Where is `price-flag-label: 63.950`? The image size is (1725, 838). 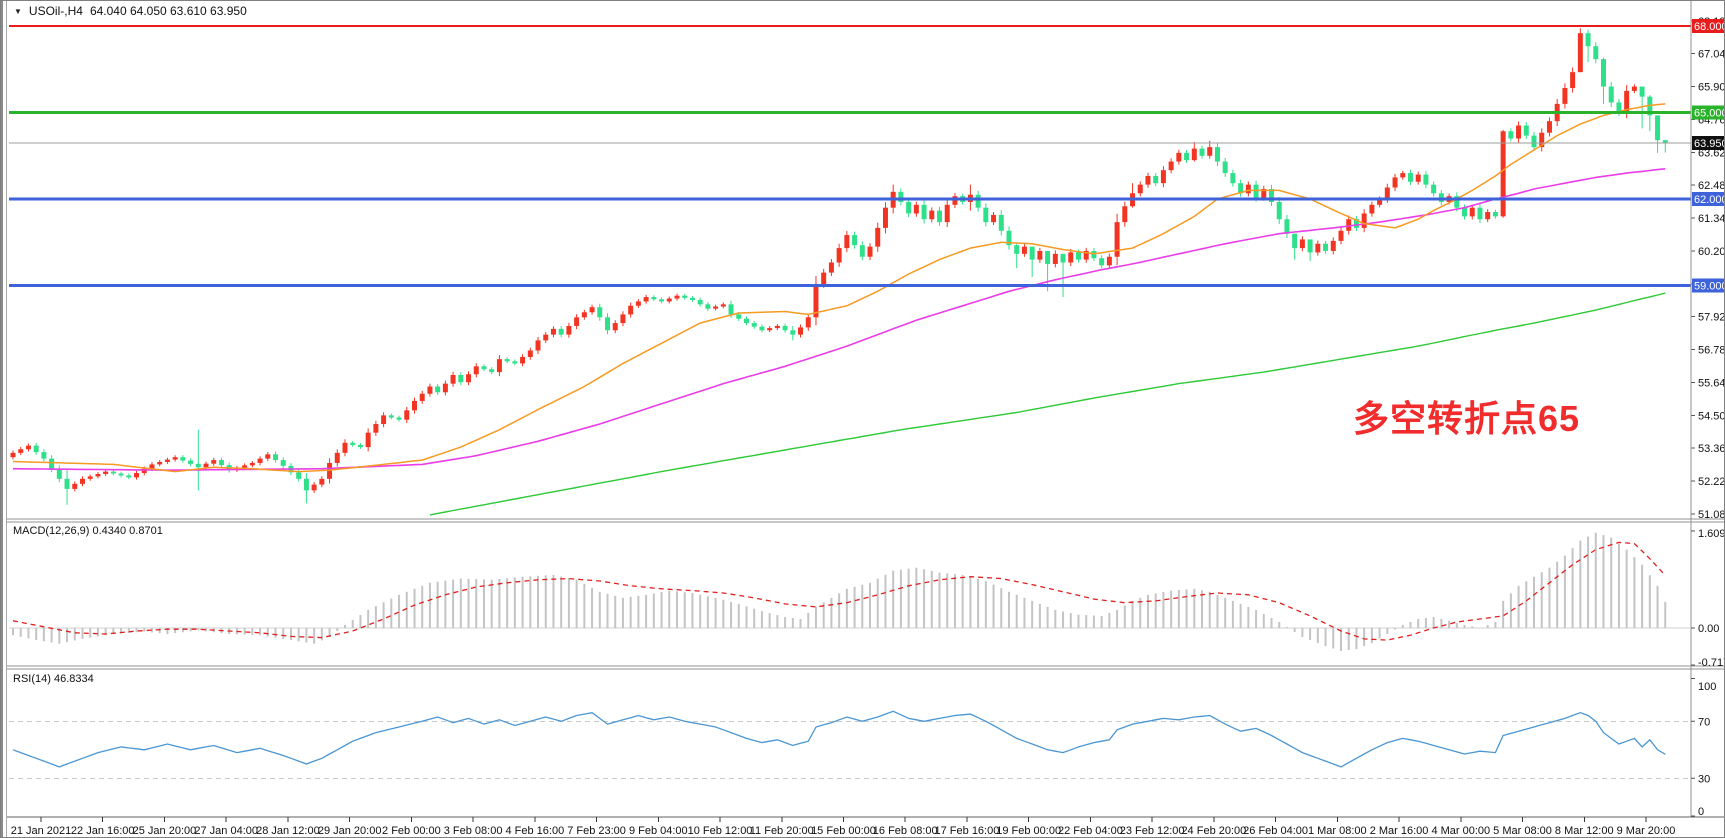
price-flag-label: 63.950 is located at coordinates (1709, 144).